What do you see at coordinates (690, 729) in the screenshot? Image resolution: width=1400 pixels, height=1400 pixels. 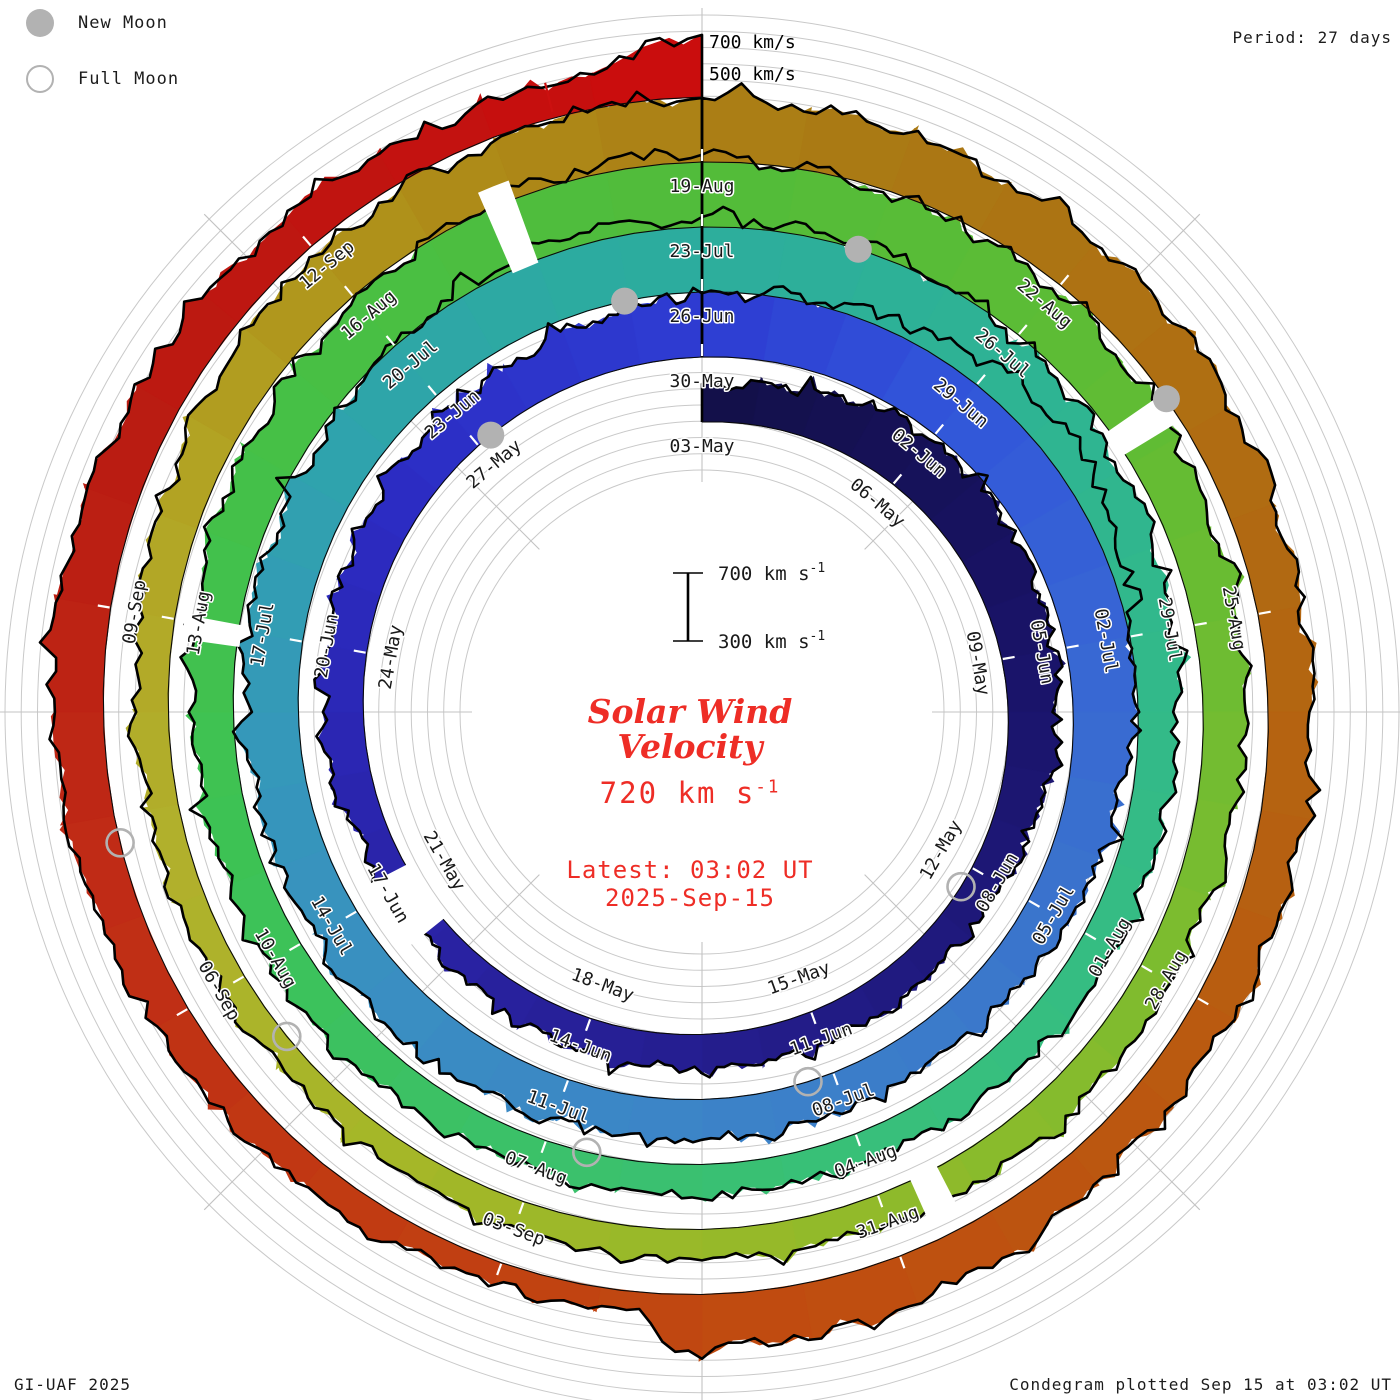 I see `chart-title: Solar Wind Velocity` at bounding box center [690, 729].